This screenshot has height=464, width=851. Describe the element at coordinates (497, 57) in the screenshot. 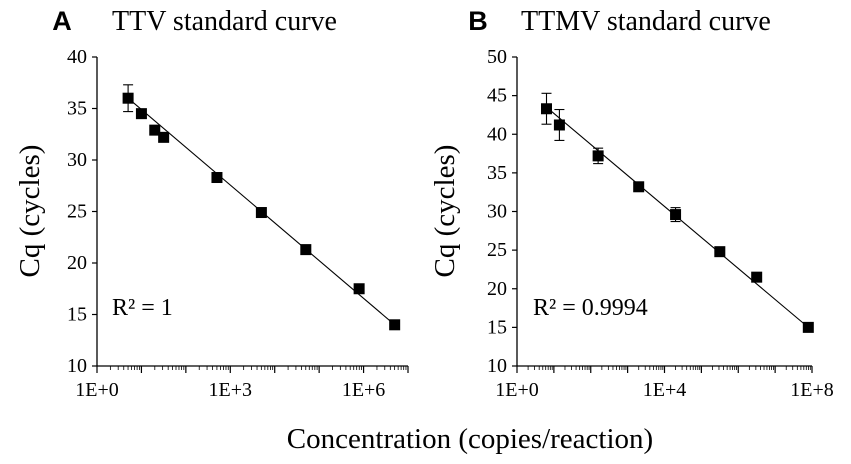

I see `y-tick-label: 50` at that location.